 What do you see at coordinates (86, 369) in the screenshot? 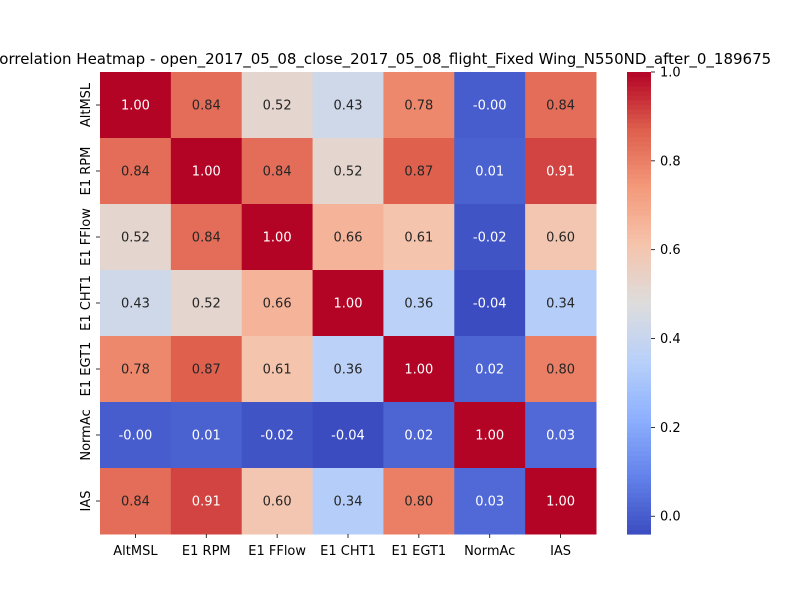
I see `y-tick-label: E1 EGT1` at bounding box center [86, 369].